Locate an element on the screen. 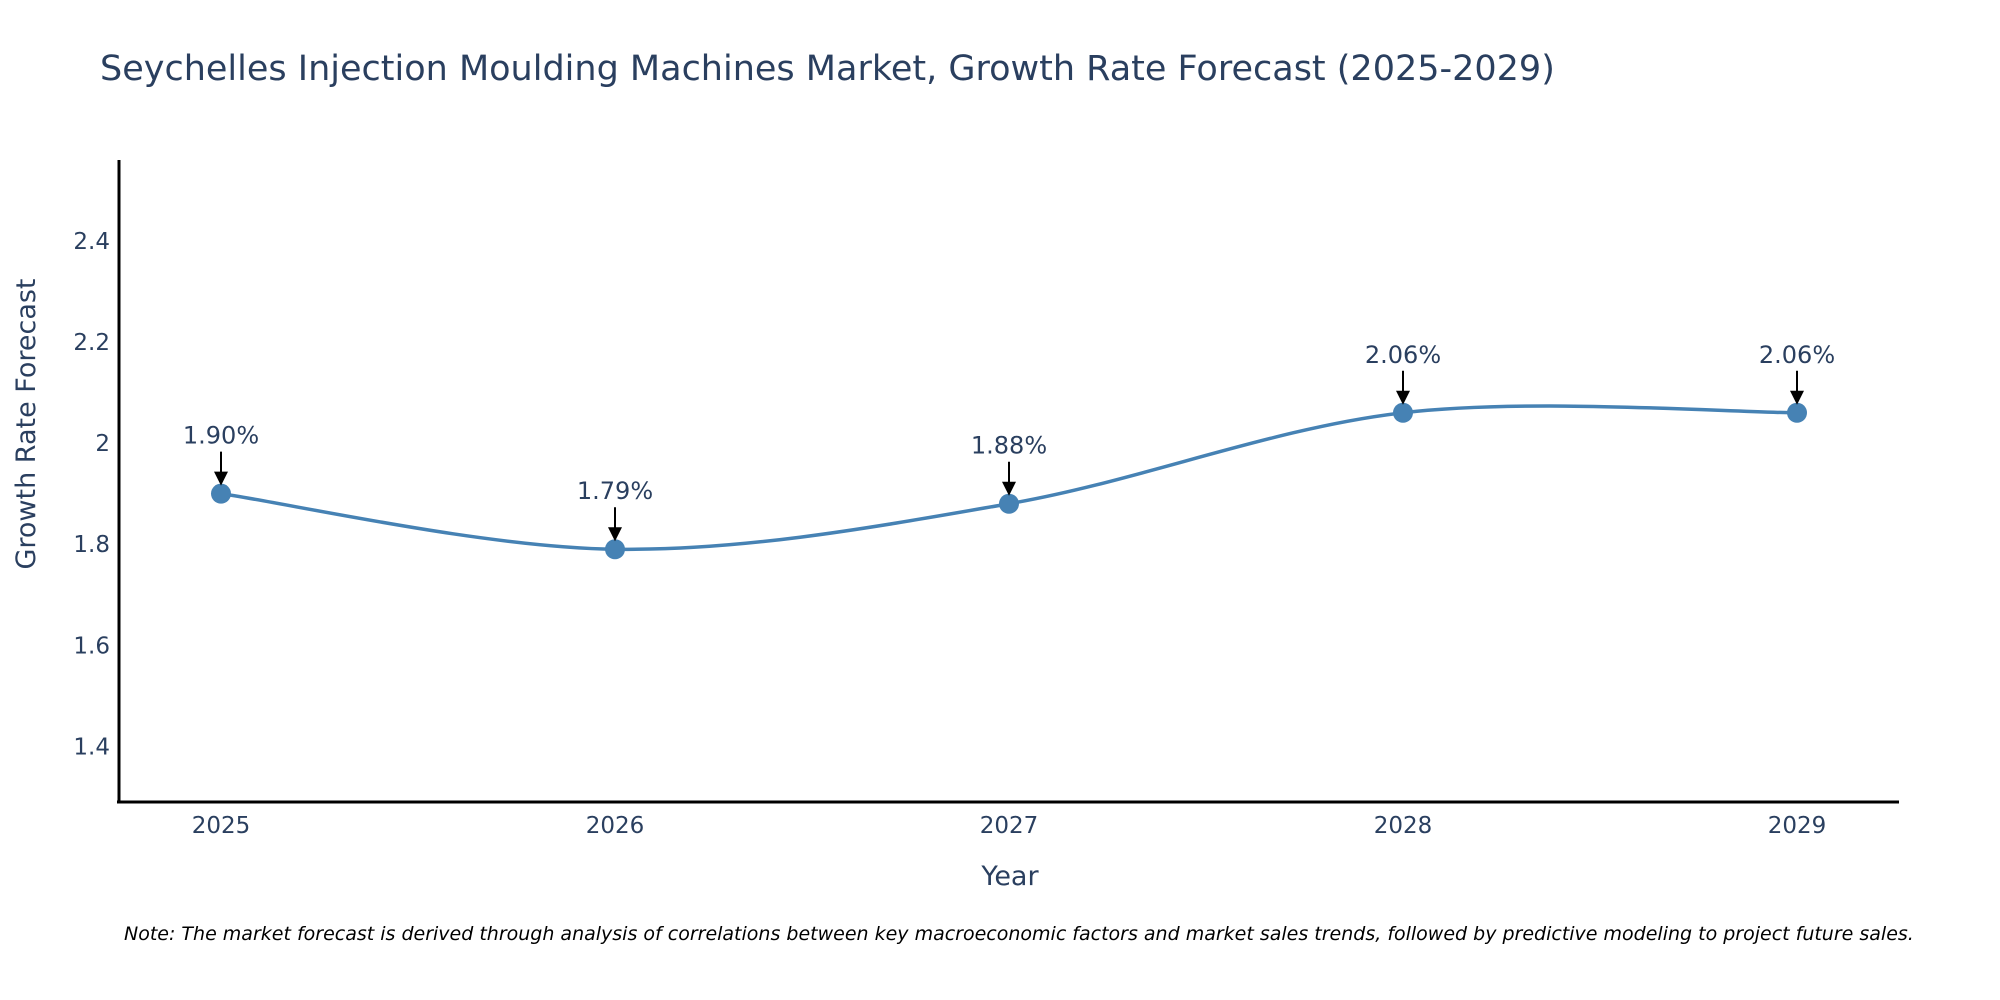 The width and height of the screenshot is (2000, 1000). x-tick-label: 2025 is located at coordinates (221, 826).